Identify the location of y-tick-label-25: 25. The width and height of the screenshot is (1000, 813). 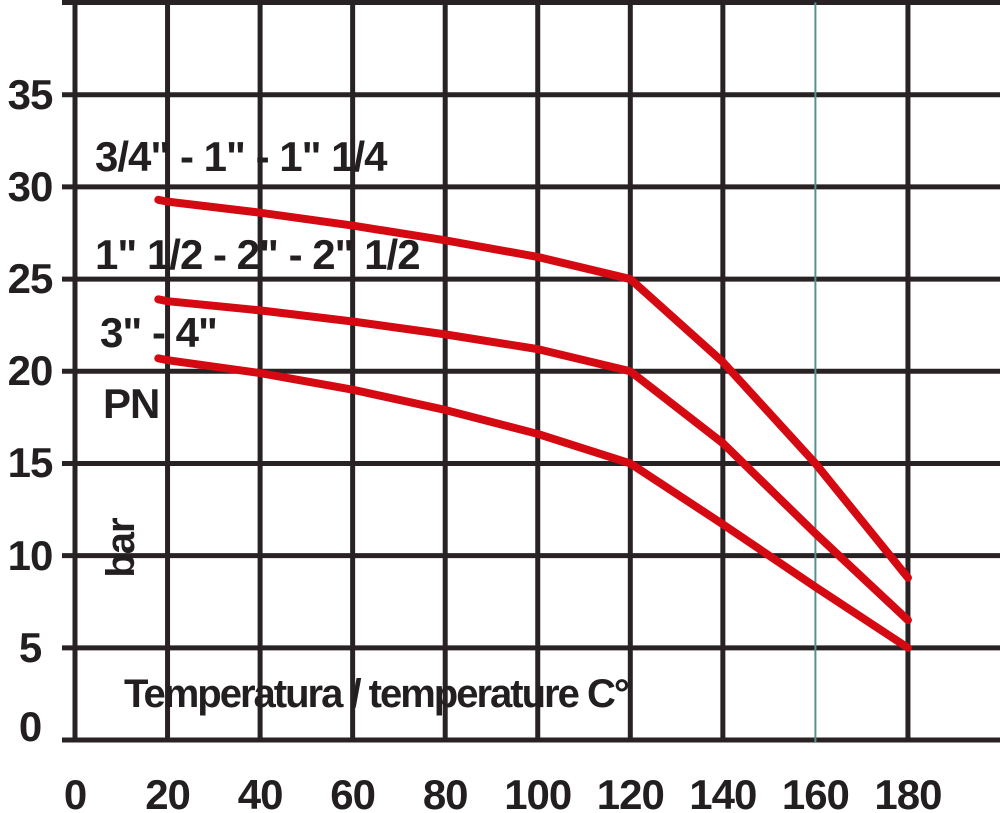
(30, 279).